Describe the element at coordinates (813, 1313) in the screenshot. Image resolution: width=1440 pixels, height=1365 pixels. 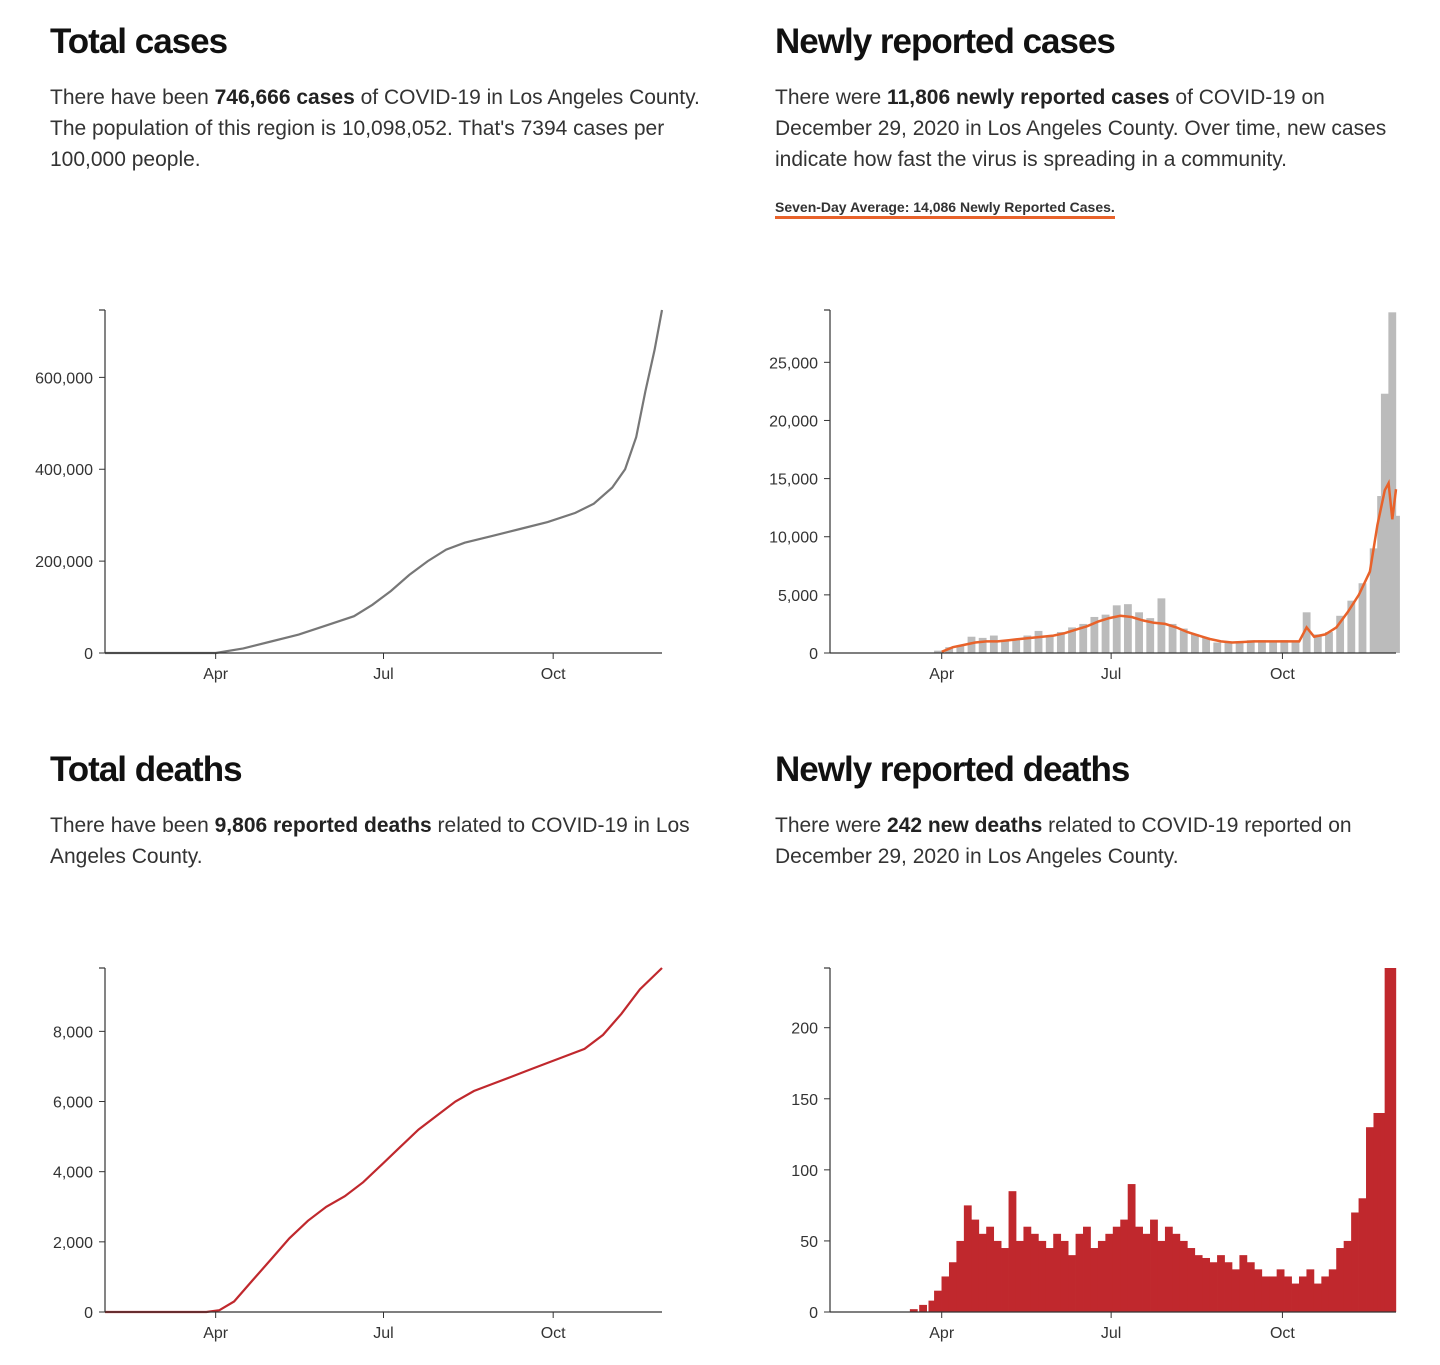
I see `new-deaths-y-tick-label: 0` at that location.